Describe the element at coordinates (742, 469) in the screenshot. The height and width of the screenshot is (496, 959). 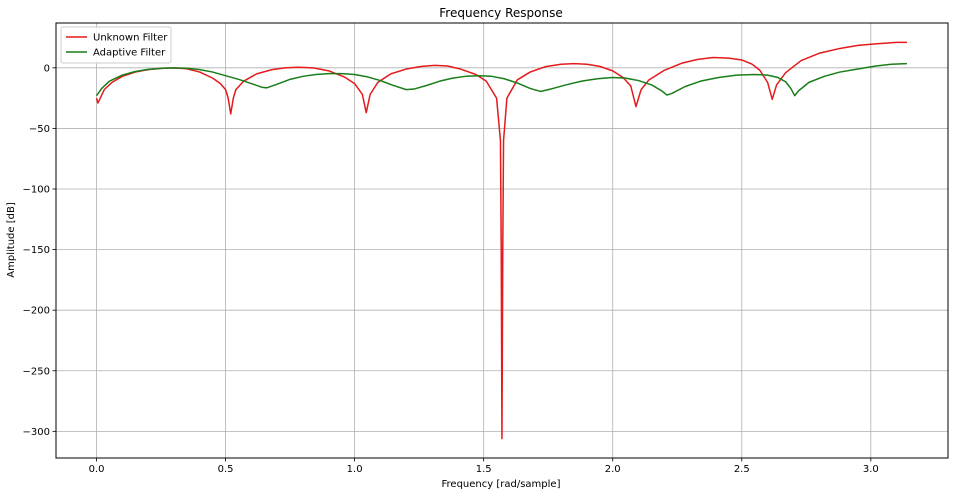
I see `x-tick-label: 2.5` at that location.